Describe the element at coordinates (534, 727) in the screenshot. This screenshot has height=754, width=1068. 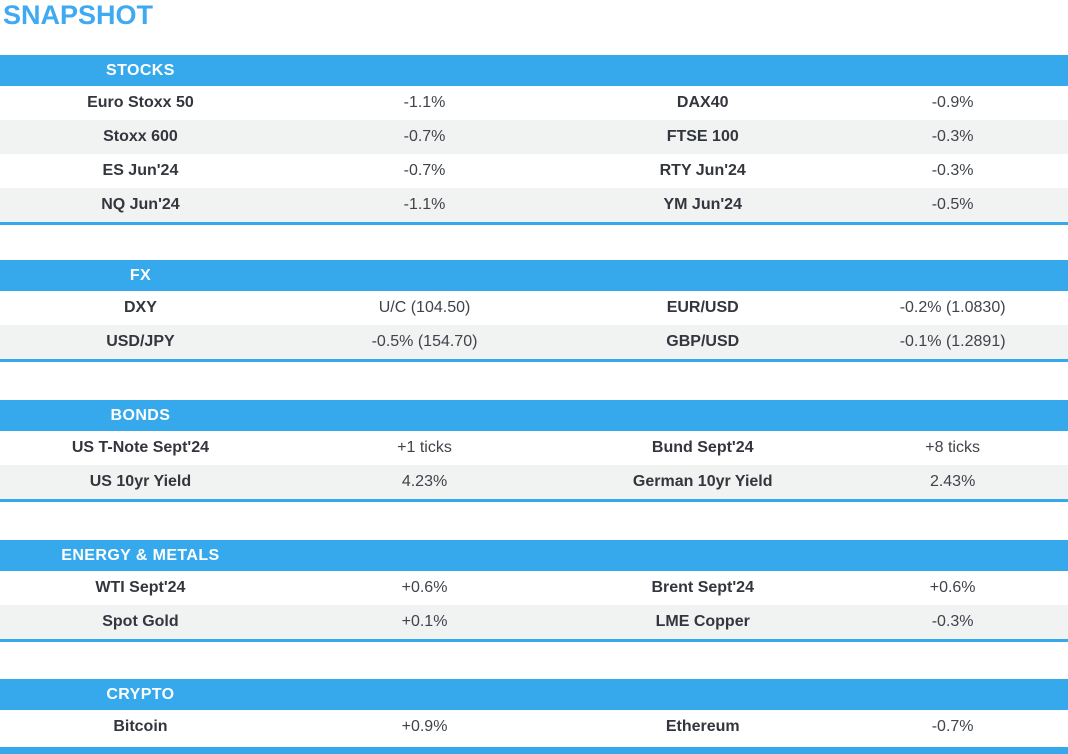
I see `table-row: Bitcoin +0.9% Ethereum -0.7%` at that location.